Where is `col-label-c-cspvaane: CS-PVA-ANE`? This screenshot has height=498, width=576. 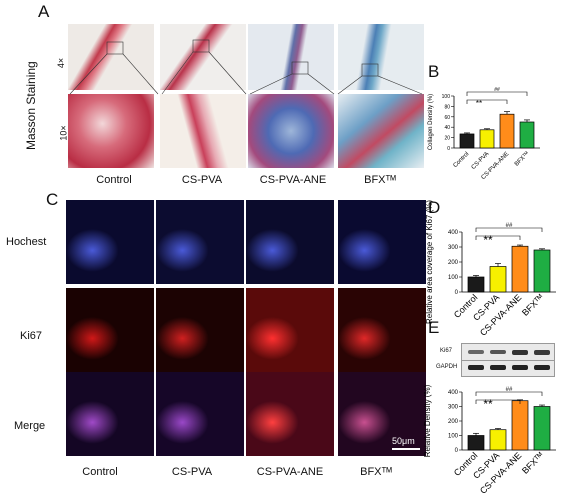
col-label-c-cspvaane: CS-PVA-ANE is located at coordinates (290, 472).